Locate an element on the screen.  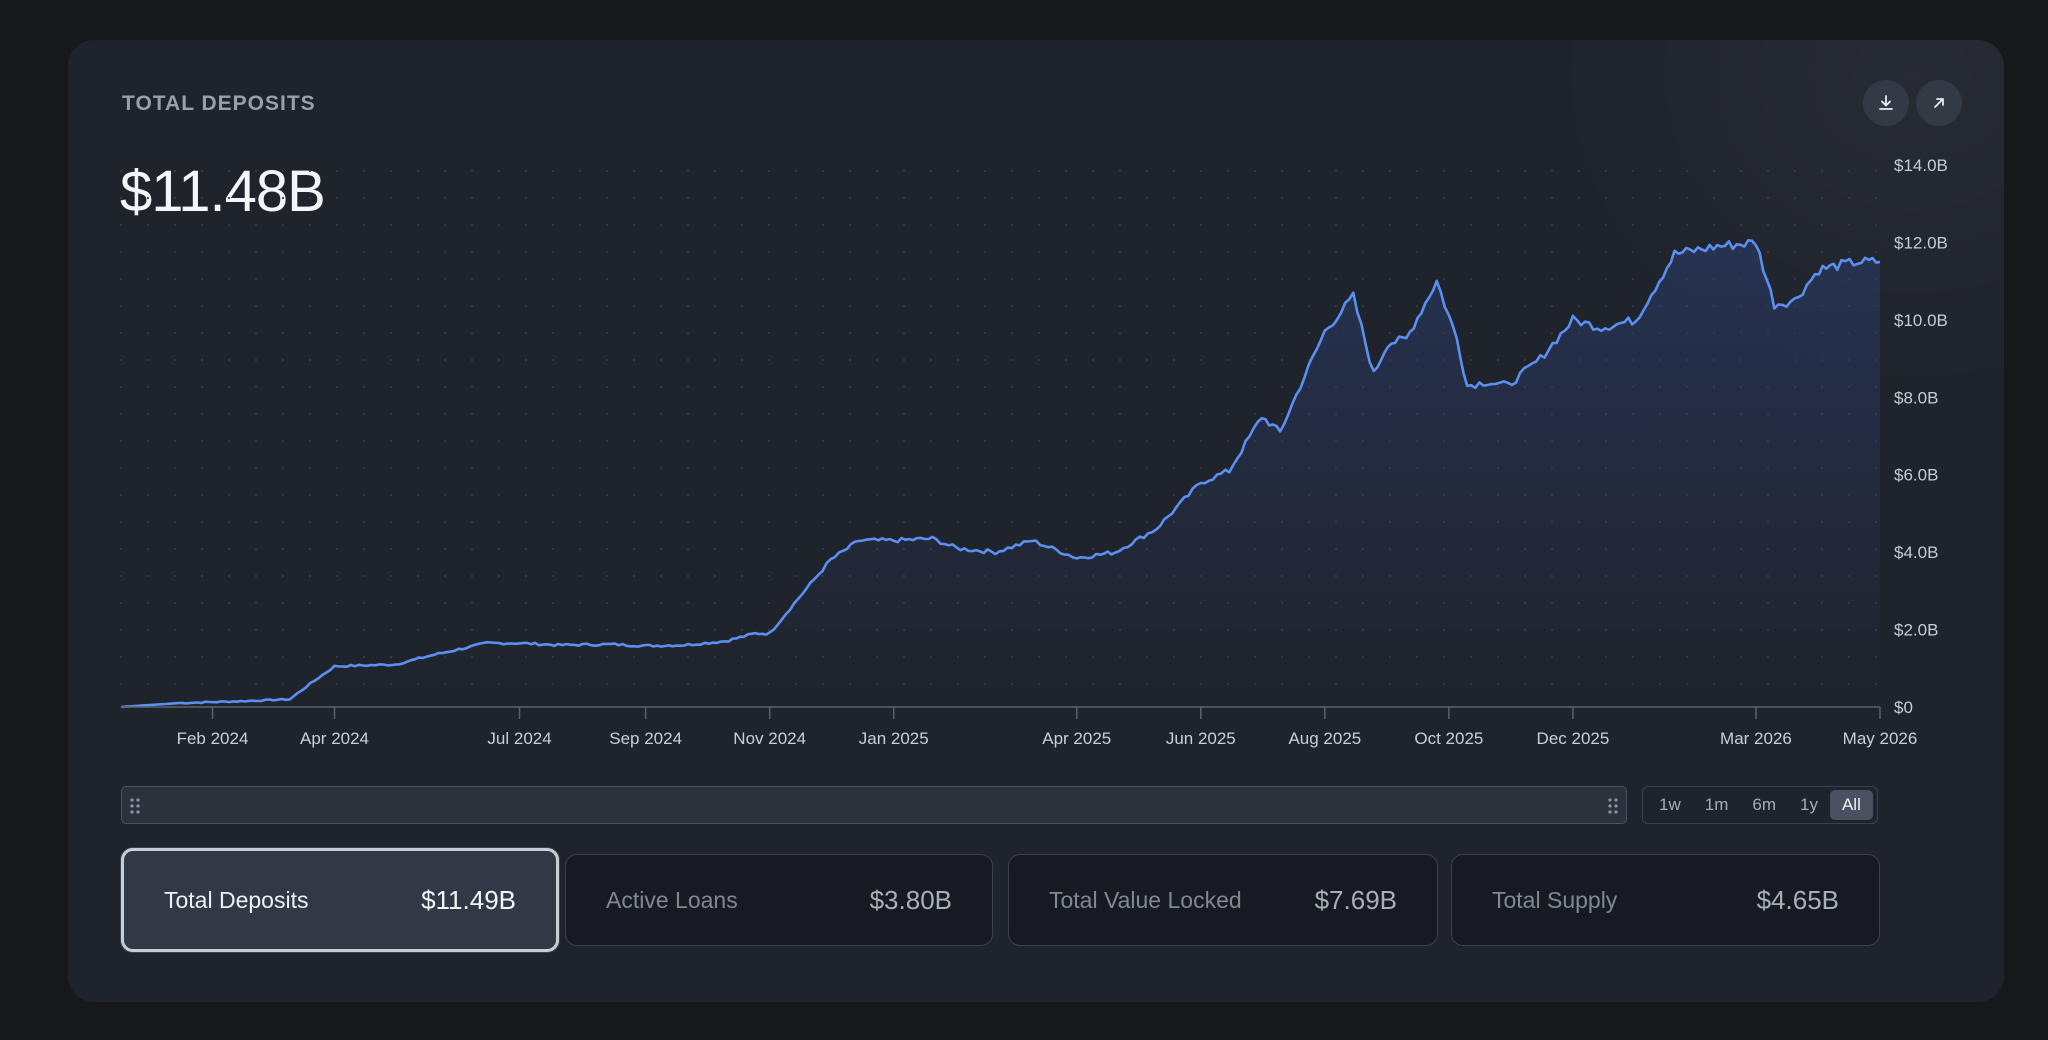
stat-total-deposits: Total Deposits $11.49B is located at coordinates (340, 900).